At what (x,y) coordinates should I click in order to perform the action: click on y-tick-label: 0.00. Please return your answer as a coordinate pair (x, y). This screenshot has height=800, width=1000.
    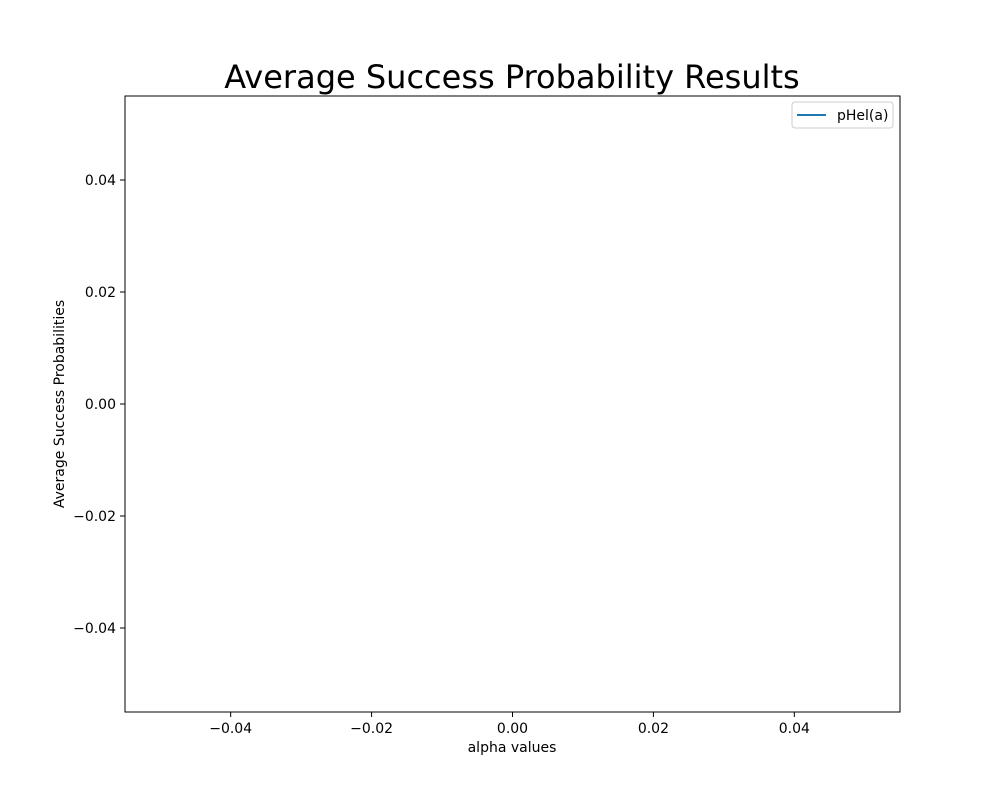
    Looking at the image, I should click on (100, 405).